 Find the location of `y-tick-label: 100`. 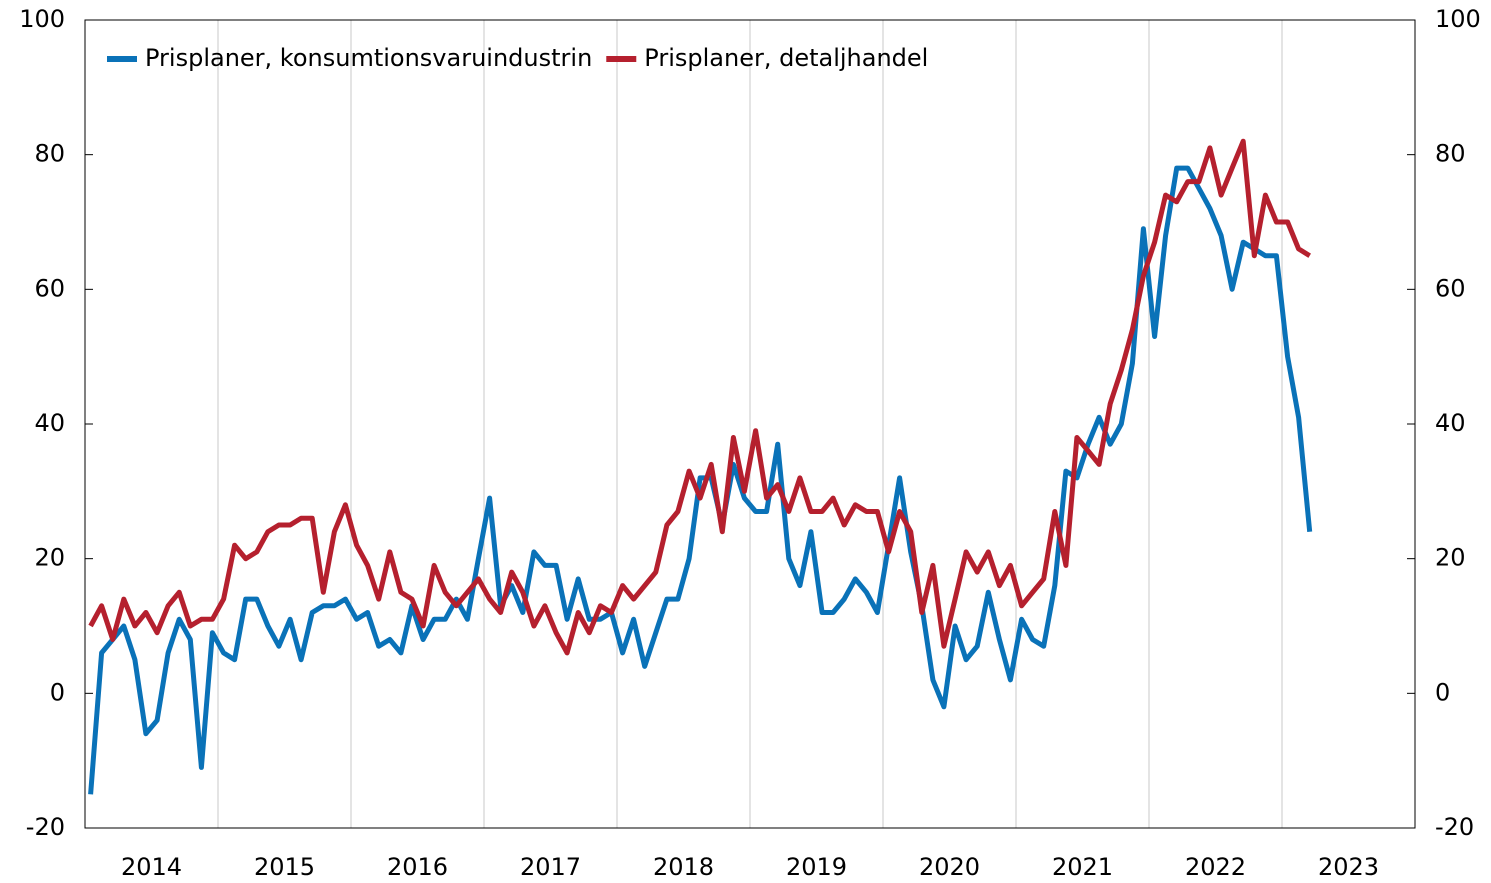

y-tick-label: 100 is located at coordinates (42, 19).